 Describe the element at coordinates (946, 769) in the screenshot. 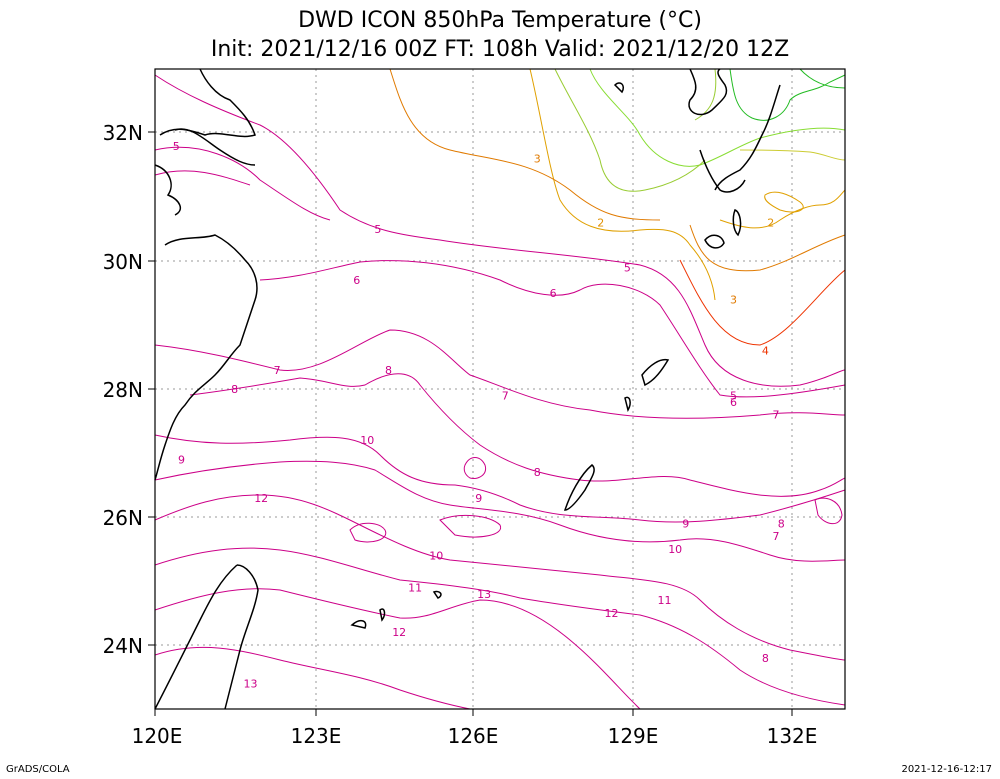

I see `footer-timestamp: 2021-12-16-12:17` at that location.